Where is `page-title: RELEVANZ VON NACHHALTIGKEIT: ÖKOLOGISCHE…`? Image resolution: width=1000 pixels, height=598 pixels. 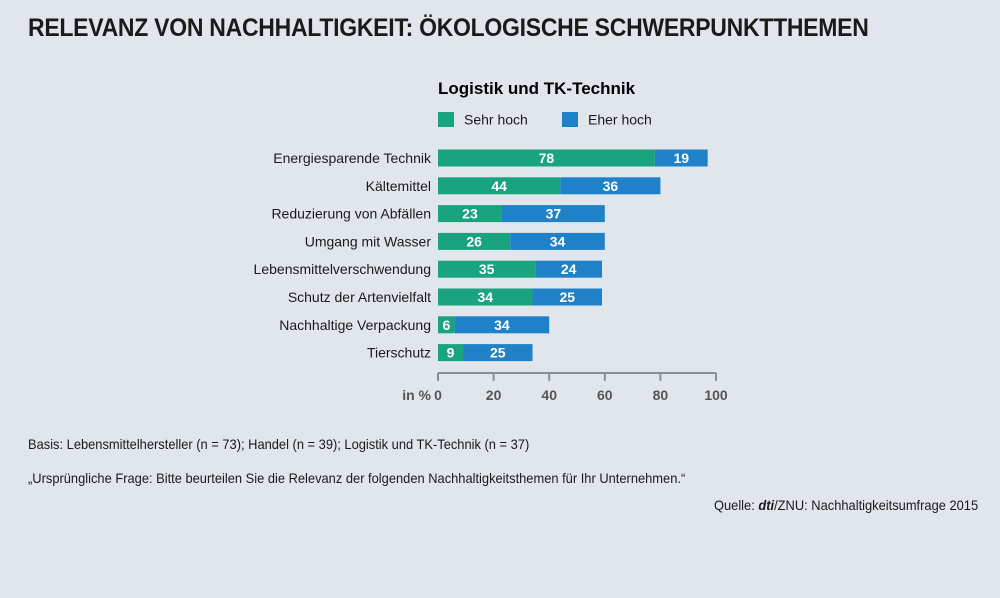 page-title: RELEVANZ VON NACHHALTIGKEIT: ÖKOLOGISCHE… is located at coordinates (448, 28).